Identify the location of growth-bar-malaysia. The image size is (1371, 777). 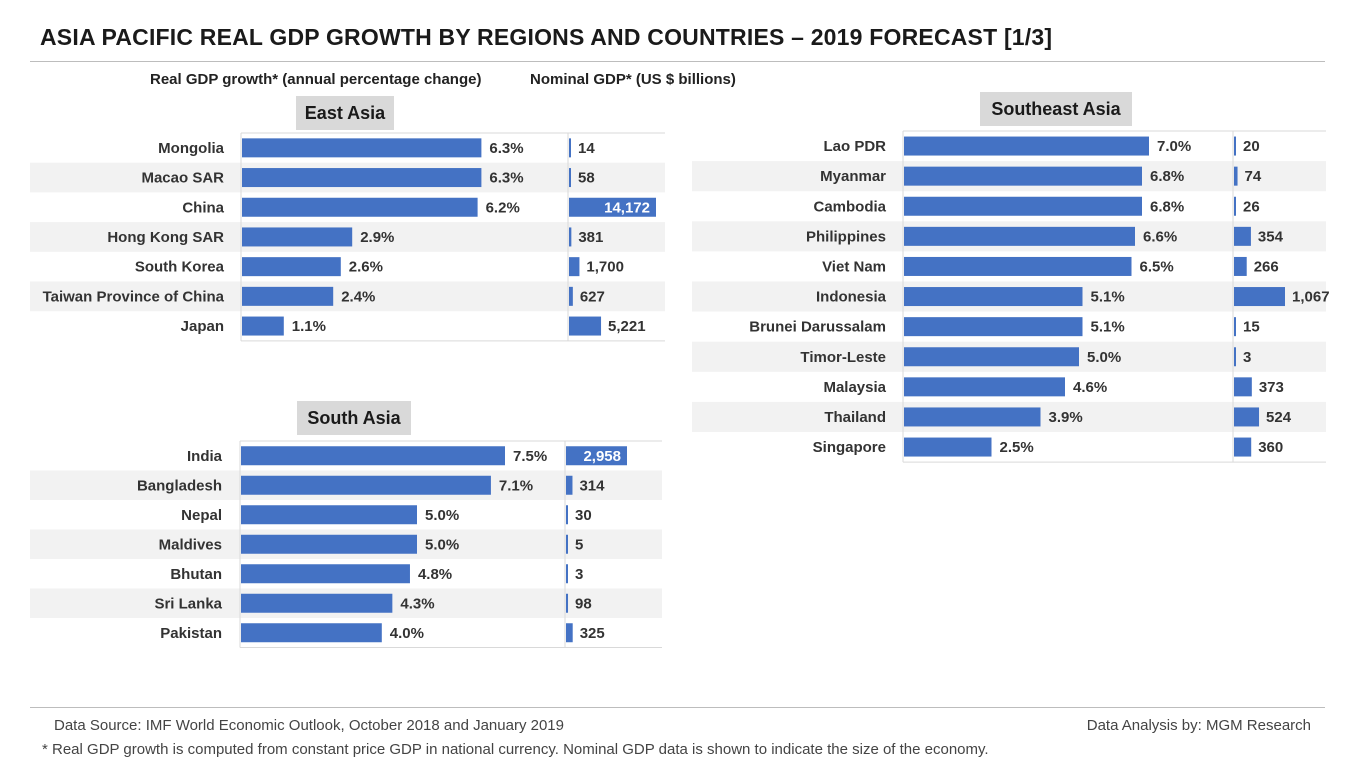
(984, 387).